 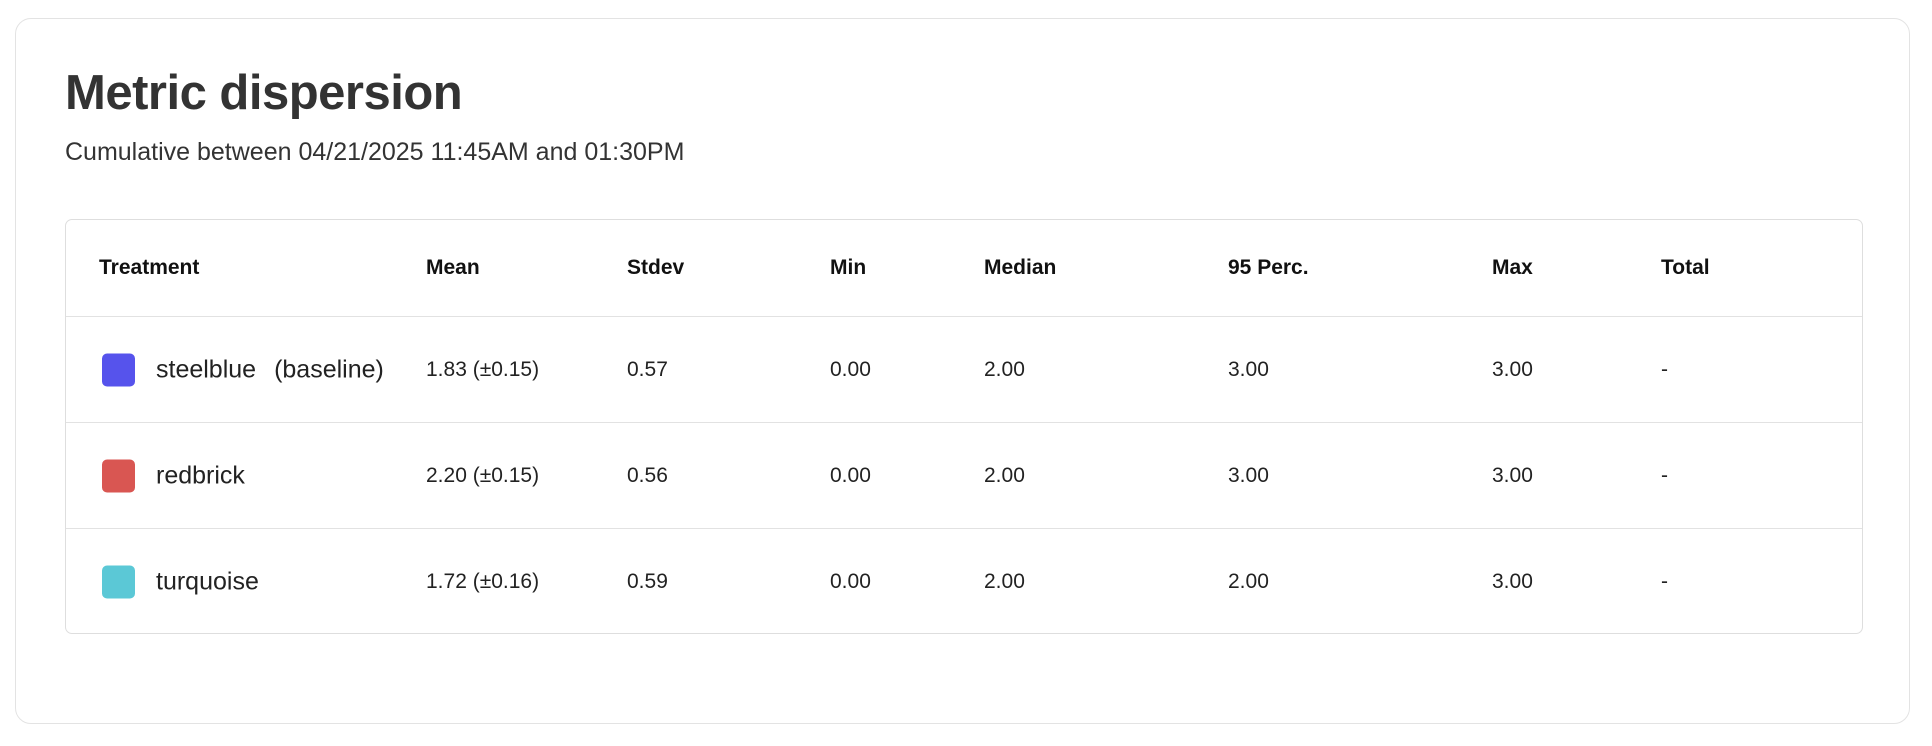 What do you see at coordinates (1512, 267) in the screenshot?
I see `header-max: Max` at bounding box center [1512, 267].